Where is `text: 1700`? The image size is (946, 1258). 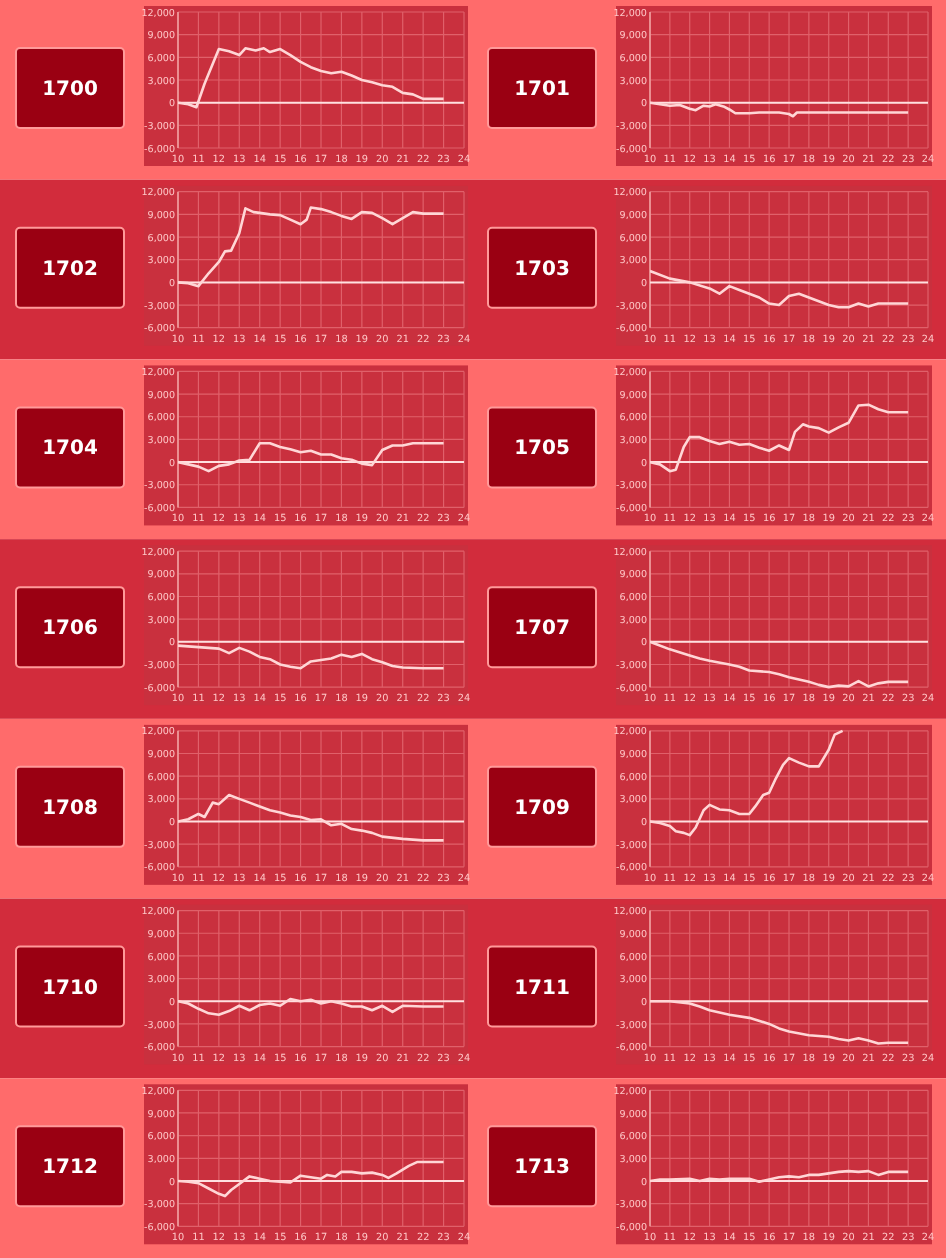
text: 1700 is located at coordinates (70, 90).